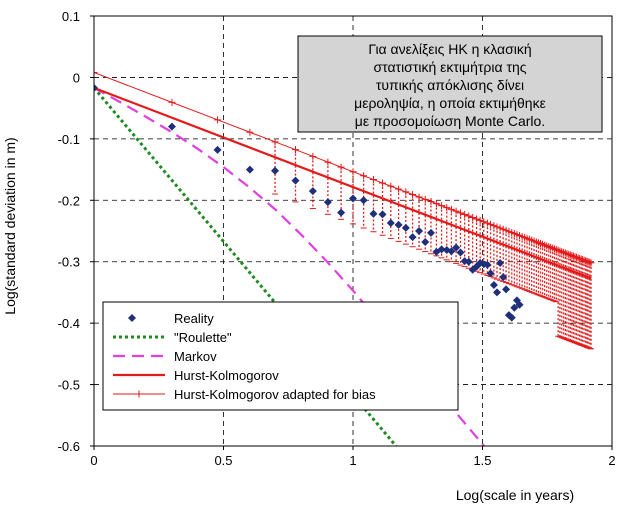  What do you see at coordinates (482, 460) in the screenshot?
I see `x-tick-label: 1.5` at bounding box center [482, 460].